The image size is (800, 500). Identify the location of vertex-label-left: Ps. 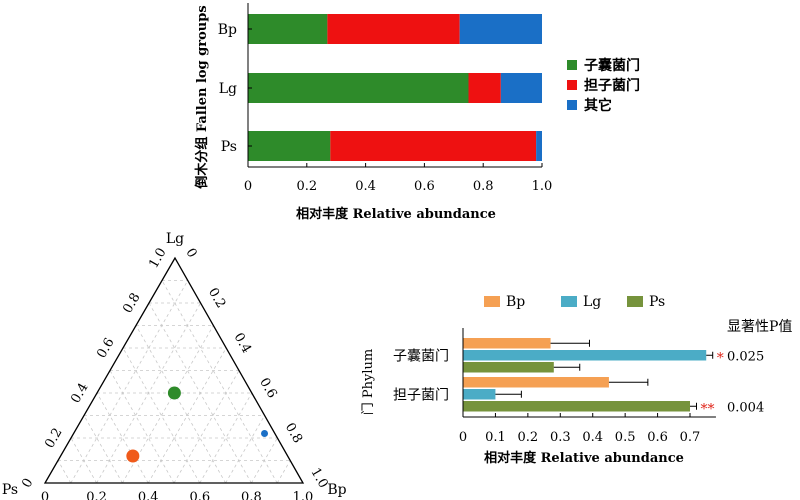
(10, 490).